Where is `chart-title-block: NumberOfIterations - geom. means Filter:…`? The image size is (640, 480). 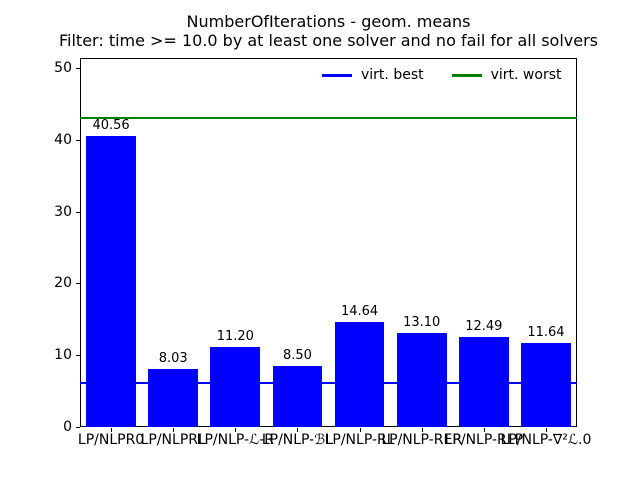 chart-title-block: NumberOfIterations - geom. means Filter:… is located at coordinates (328, 31).